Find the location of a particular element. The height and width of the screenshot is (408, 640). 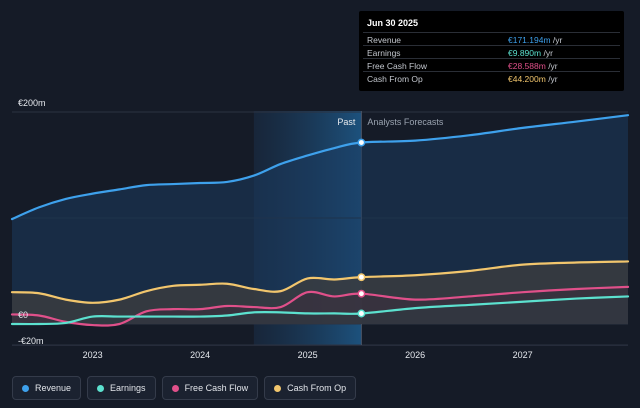

legend-item-earnings: Earnings is located at coordinates (121, 388).